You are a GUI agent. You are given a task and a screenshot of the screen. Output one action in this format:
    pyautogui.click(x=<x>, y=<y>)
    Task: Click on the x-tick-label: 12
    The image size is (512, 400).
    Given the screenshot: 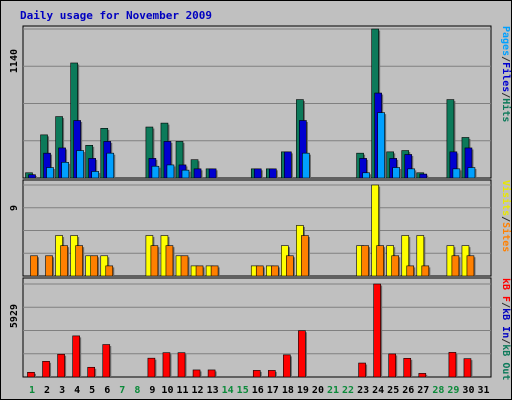 What is the action you would take?
    pyautogui.click(x=198, y=390)
    